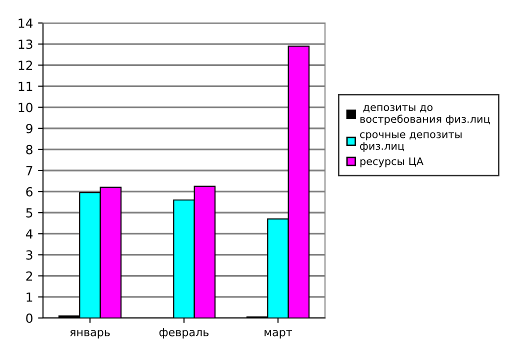  I want to click on y-tick-label: 7, so click(29, 171).